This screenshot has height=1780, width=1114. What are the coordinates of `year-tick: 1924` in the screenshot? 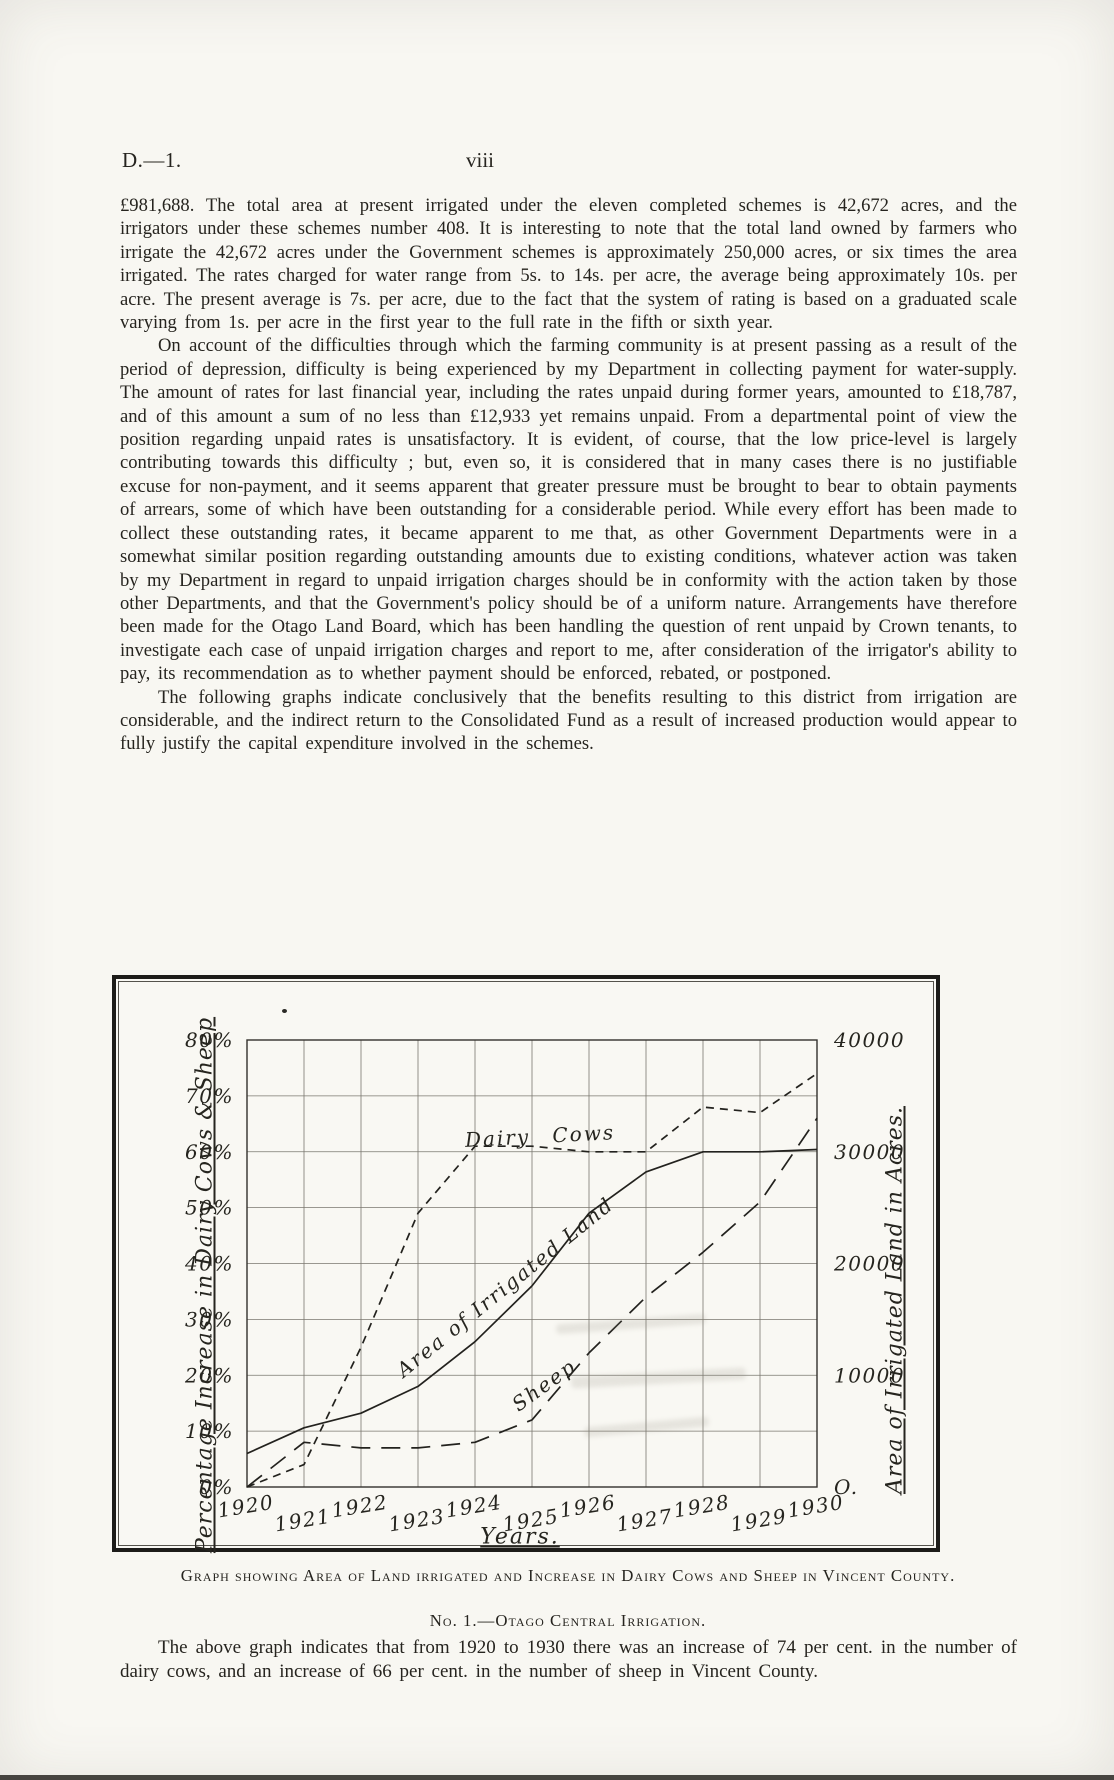 It's located at (474, 1506).